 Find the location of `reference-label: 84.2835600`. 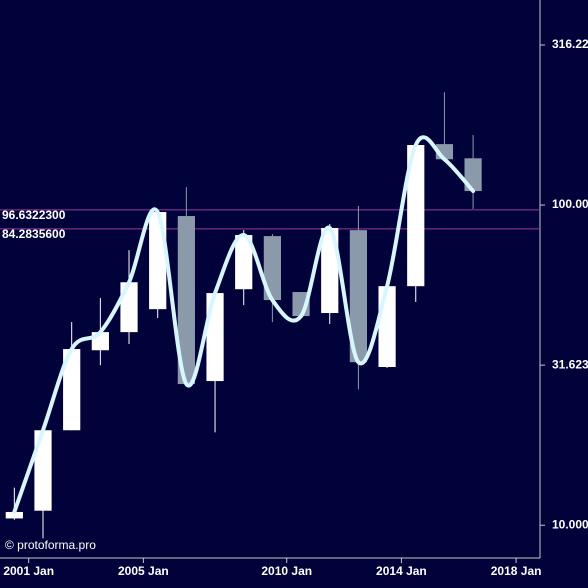

reference-label: 84.2835600 is located at coordinates (34, 234).